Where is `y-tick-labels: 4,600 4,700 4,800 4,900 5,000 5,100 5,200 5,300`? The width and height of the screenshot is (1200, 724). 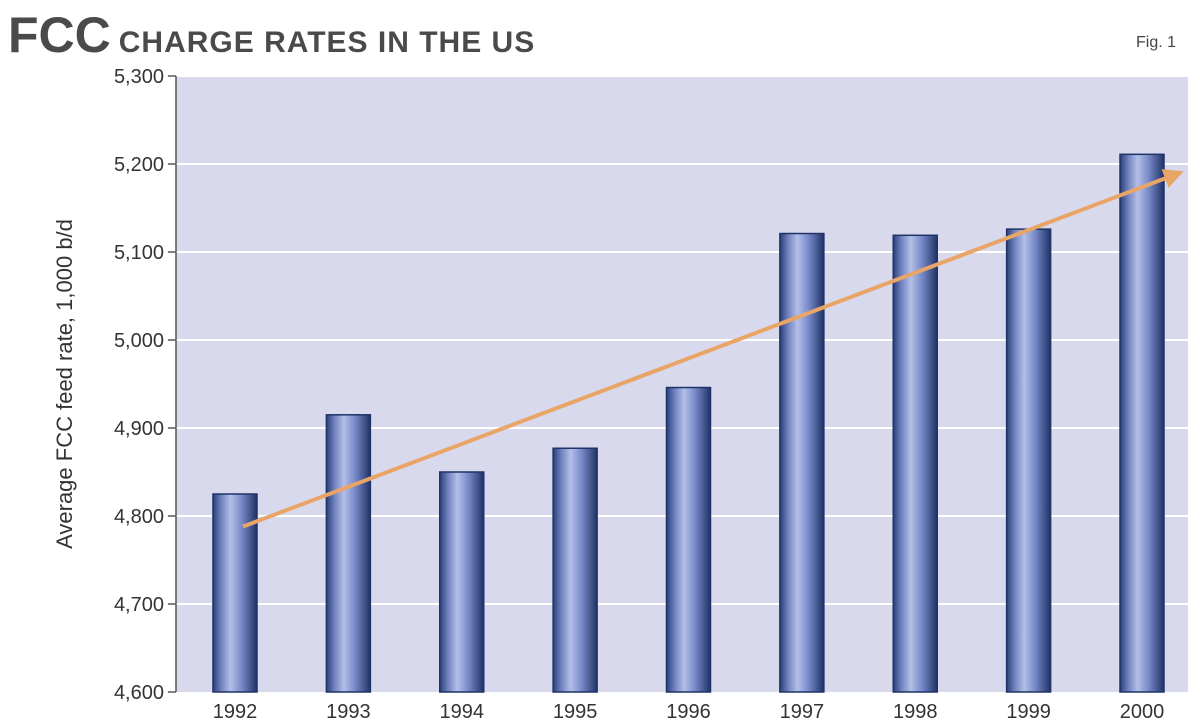
y-tick-labels: 4,600 4,700 4,800 4,900 5,000 5,100 5,200 5,300 is located at coordinates (145, 385).